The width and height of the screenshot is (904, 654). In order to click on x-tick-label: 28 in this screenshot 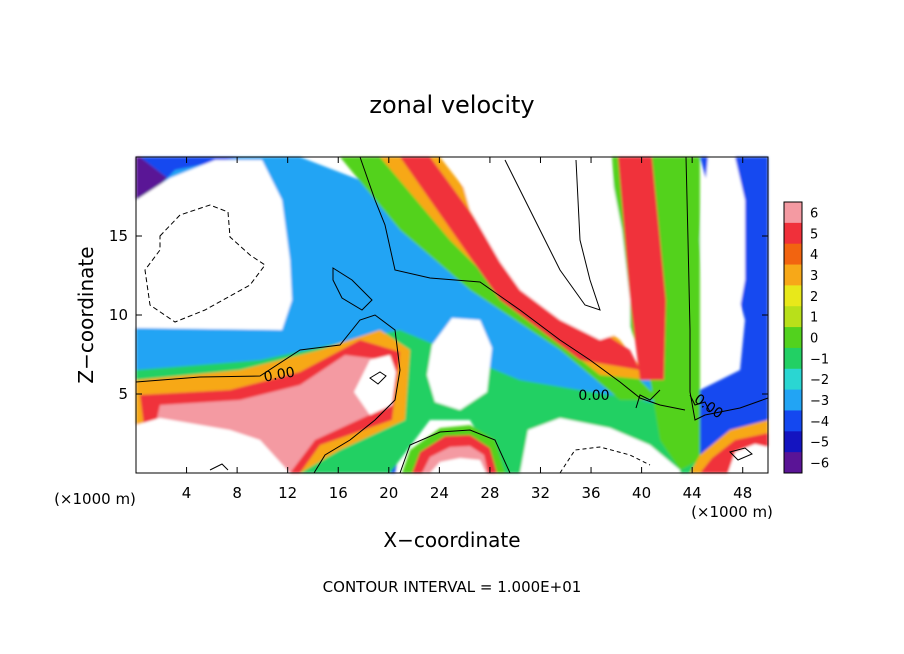, I will do `click(489, 493)`.